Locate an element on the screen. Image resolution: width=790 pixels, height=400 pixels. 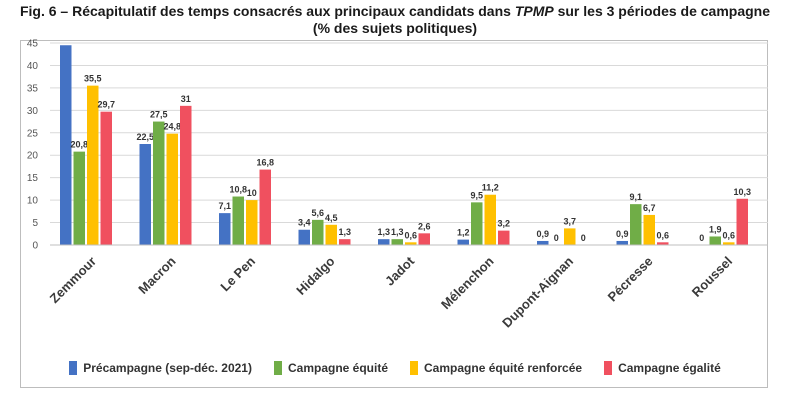
data-label: 27,5 is located at coordinates (159, 115).